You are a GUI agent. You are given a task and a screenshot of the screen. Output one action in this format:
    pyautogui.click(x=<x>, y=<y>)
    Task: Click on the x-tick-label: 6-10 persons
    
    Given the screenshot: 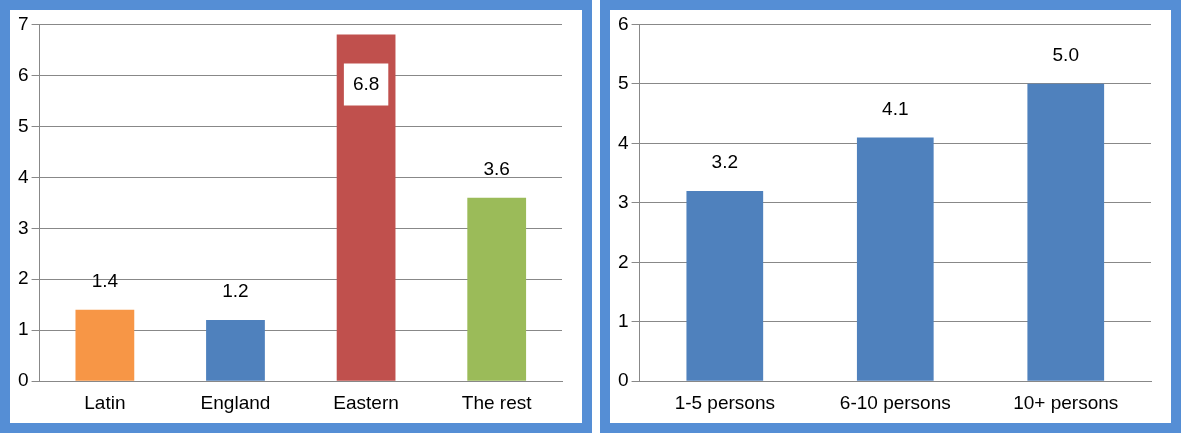 What is the action you would take?
    pyautogui.click(x=895, y=402)
    